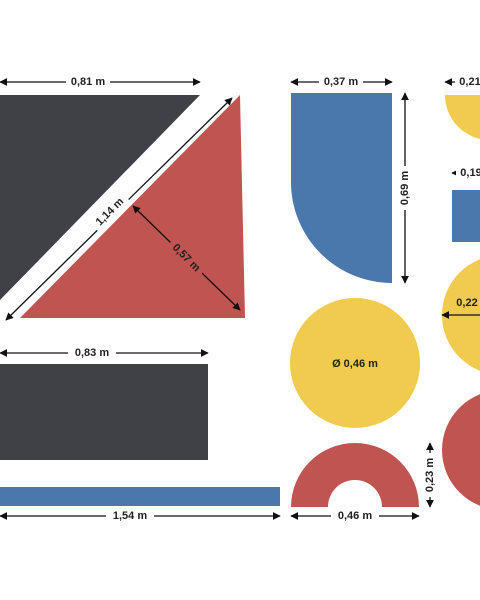 This screenshot has width=480, height=600. I want to click on blue-bar, so click(140, 496).